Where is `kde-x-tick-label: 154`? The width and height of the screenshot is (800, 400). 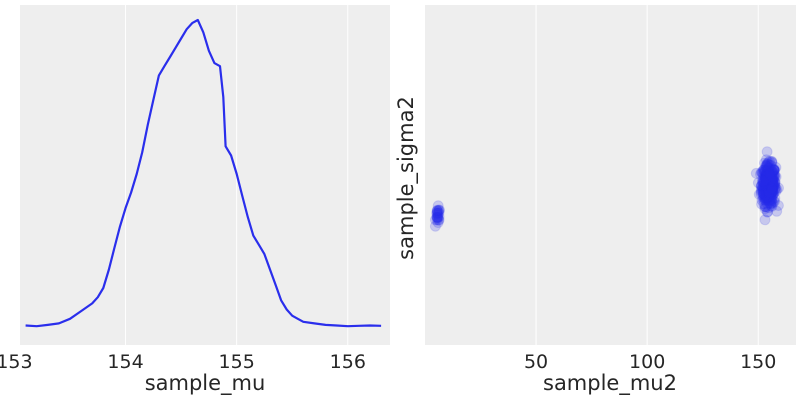
kde-x-tick-label: 154 is located at coordinates (125, 362).